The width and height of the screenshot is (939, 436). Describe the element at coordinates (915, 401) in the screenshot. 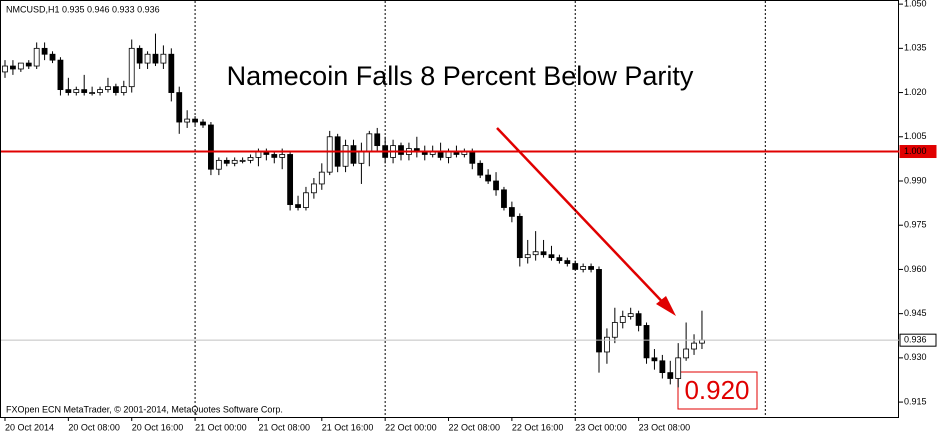

I see `y-tick-label: 0.915` at that location.